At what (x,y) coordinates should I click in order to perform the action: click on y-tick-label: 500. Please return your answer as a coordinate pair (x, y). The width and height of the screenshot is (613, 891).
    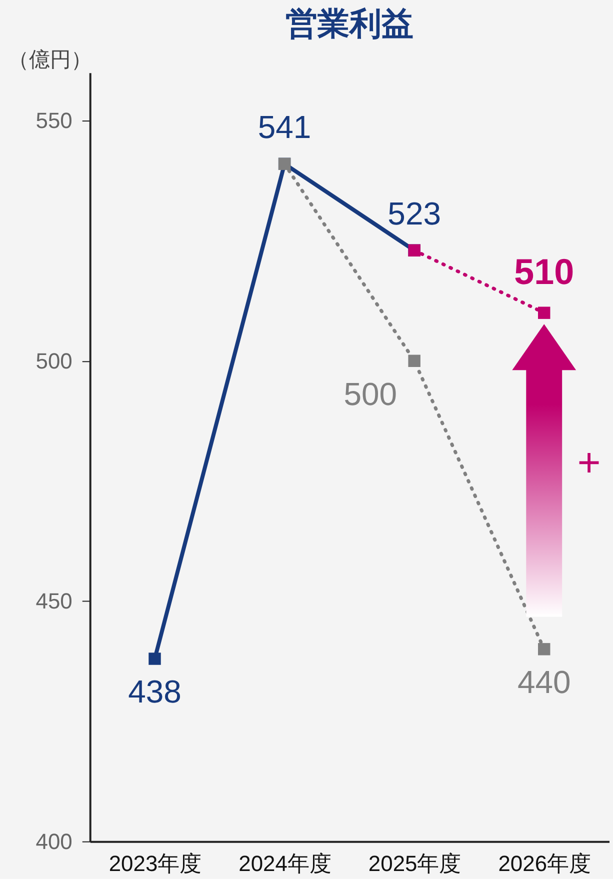
    Looking at the image, I should click on (54, 361).